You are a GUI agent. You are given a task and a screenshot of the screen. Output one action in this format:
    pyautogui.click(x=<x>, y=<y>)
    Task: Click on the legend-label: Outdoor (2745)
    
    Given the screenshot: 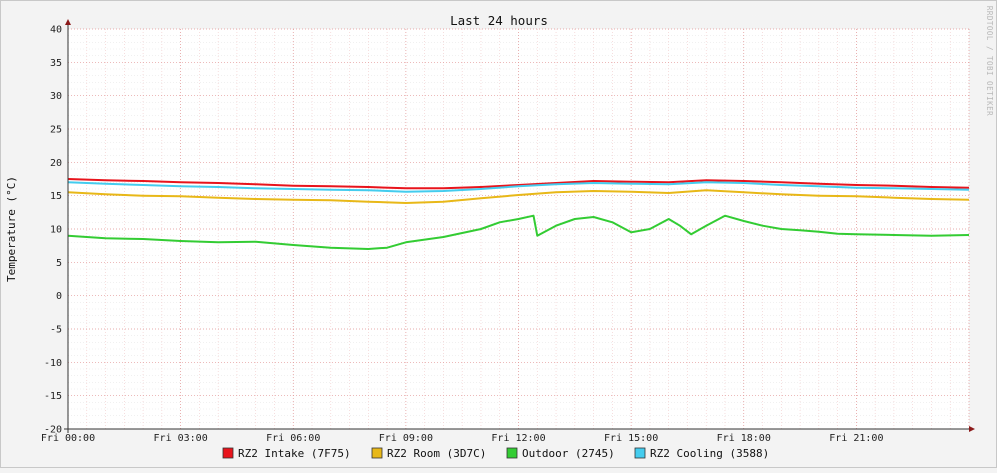 What is the action you would take?
    pyautogui.click(x=568, y=453)
    